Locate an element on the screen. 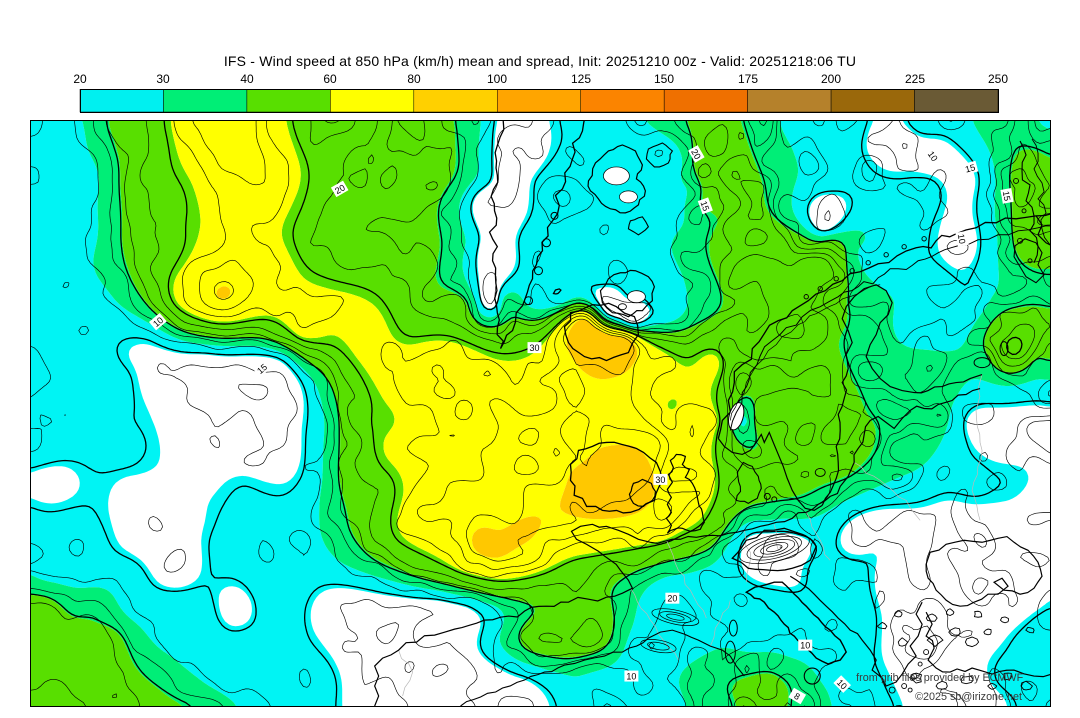 This screenshot has height=718, width=1080. svg-text:from grib files provided by EC: from grib files provided by ECMWF is located at coordinates (939, 678).